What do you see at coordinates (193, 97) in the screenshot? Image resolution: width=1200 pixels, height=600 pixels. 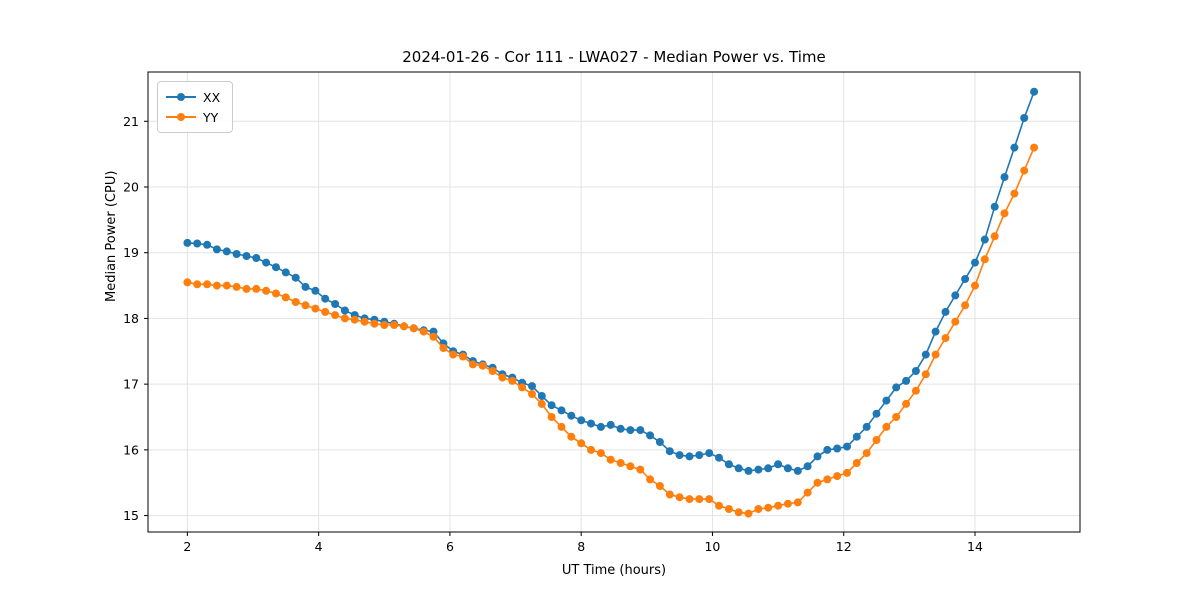 I see `legend-entry-xx: XX` at bounding box center [193, 97].